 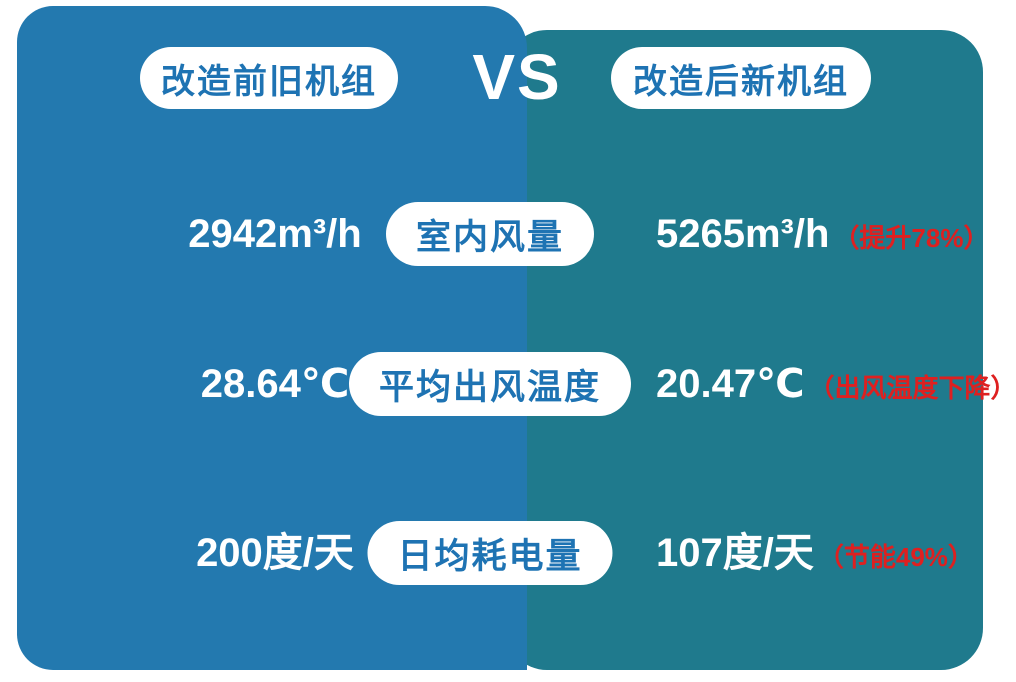 What do you see at coordinates (912, 388) in the screenshot?
I see `change-note: （出风温度下降）` at bounding box center [912, 388].